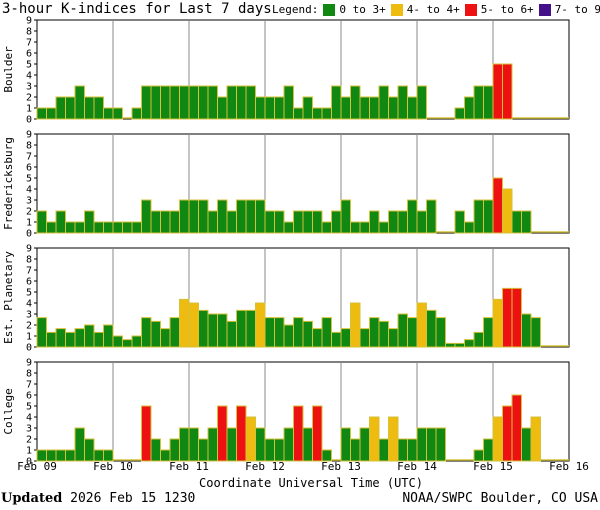 The image size is (600, 510). I want to click on x-axis-label: Coordinate Universal Time (UTC), so click(311, 483).